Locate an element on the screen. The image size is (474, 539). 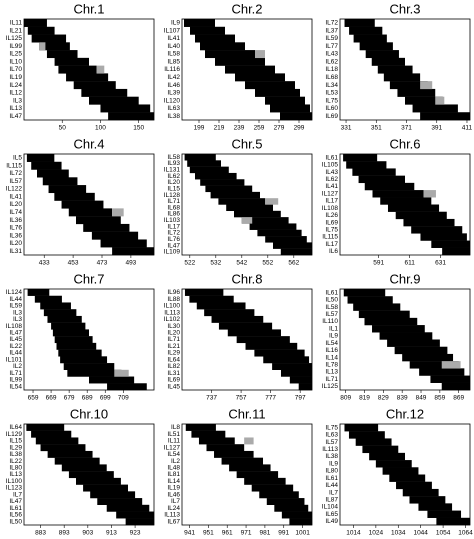
x-tick-label: 669 is located at coordinates (51, 398).